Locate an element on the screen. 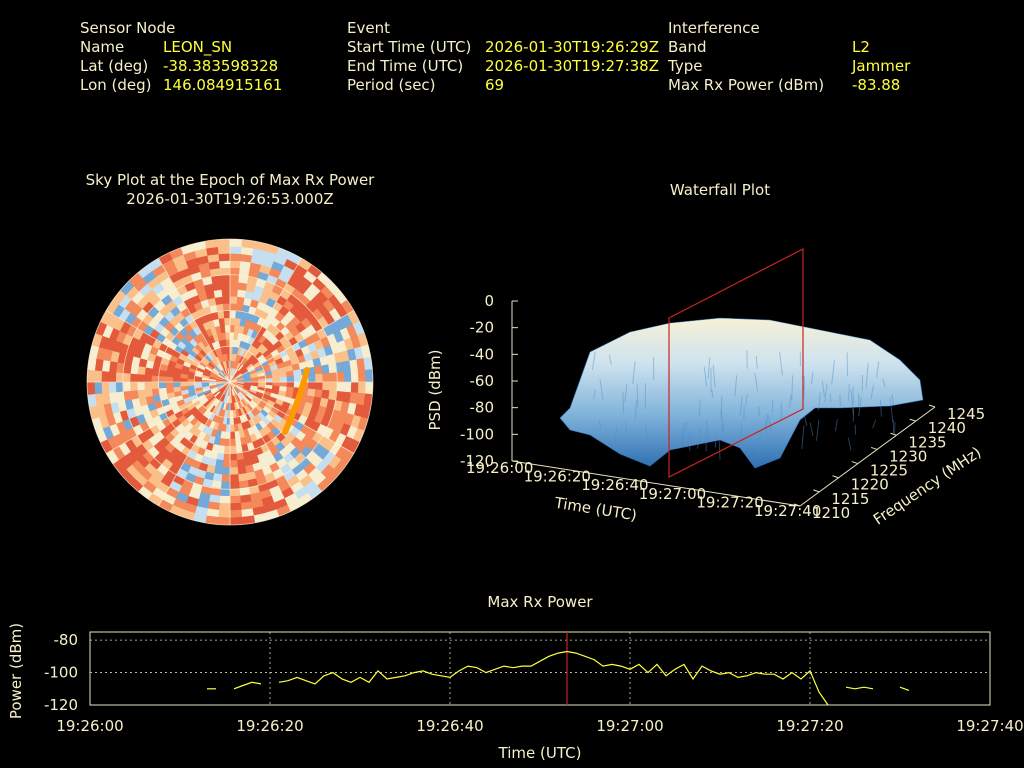  psd-axis-title: PSD (dBm) is located at coordinates (435, 389).